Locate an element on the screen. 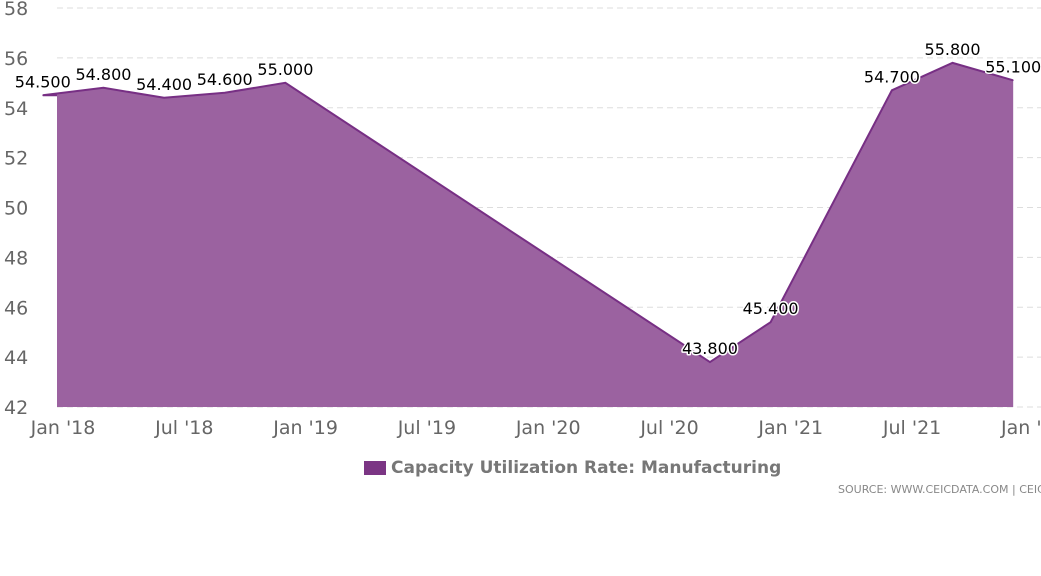  y-tick-label: 44 is located at coordinates (16, 358).